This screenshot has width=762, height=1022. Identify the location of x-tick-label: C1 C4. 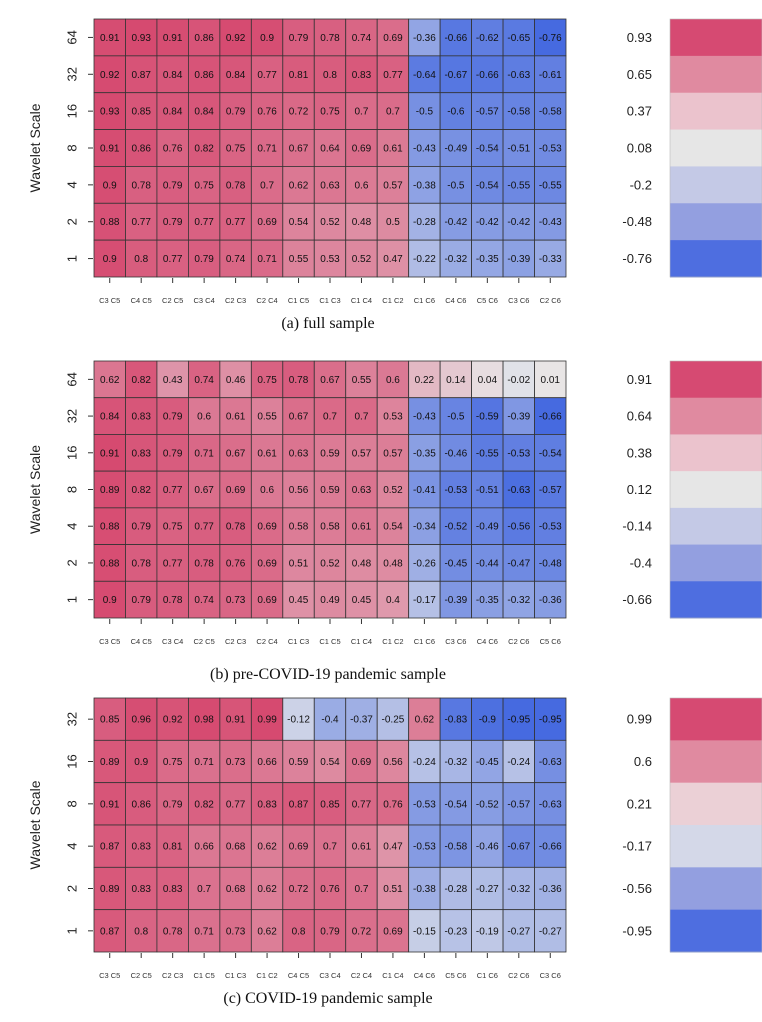
(361, 300).